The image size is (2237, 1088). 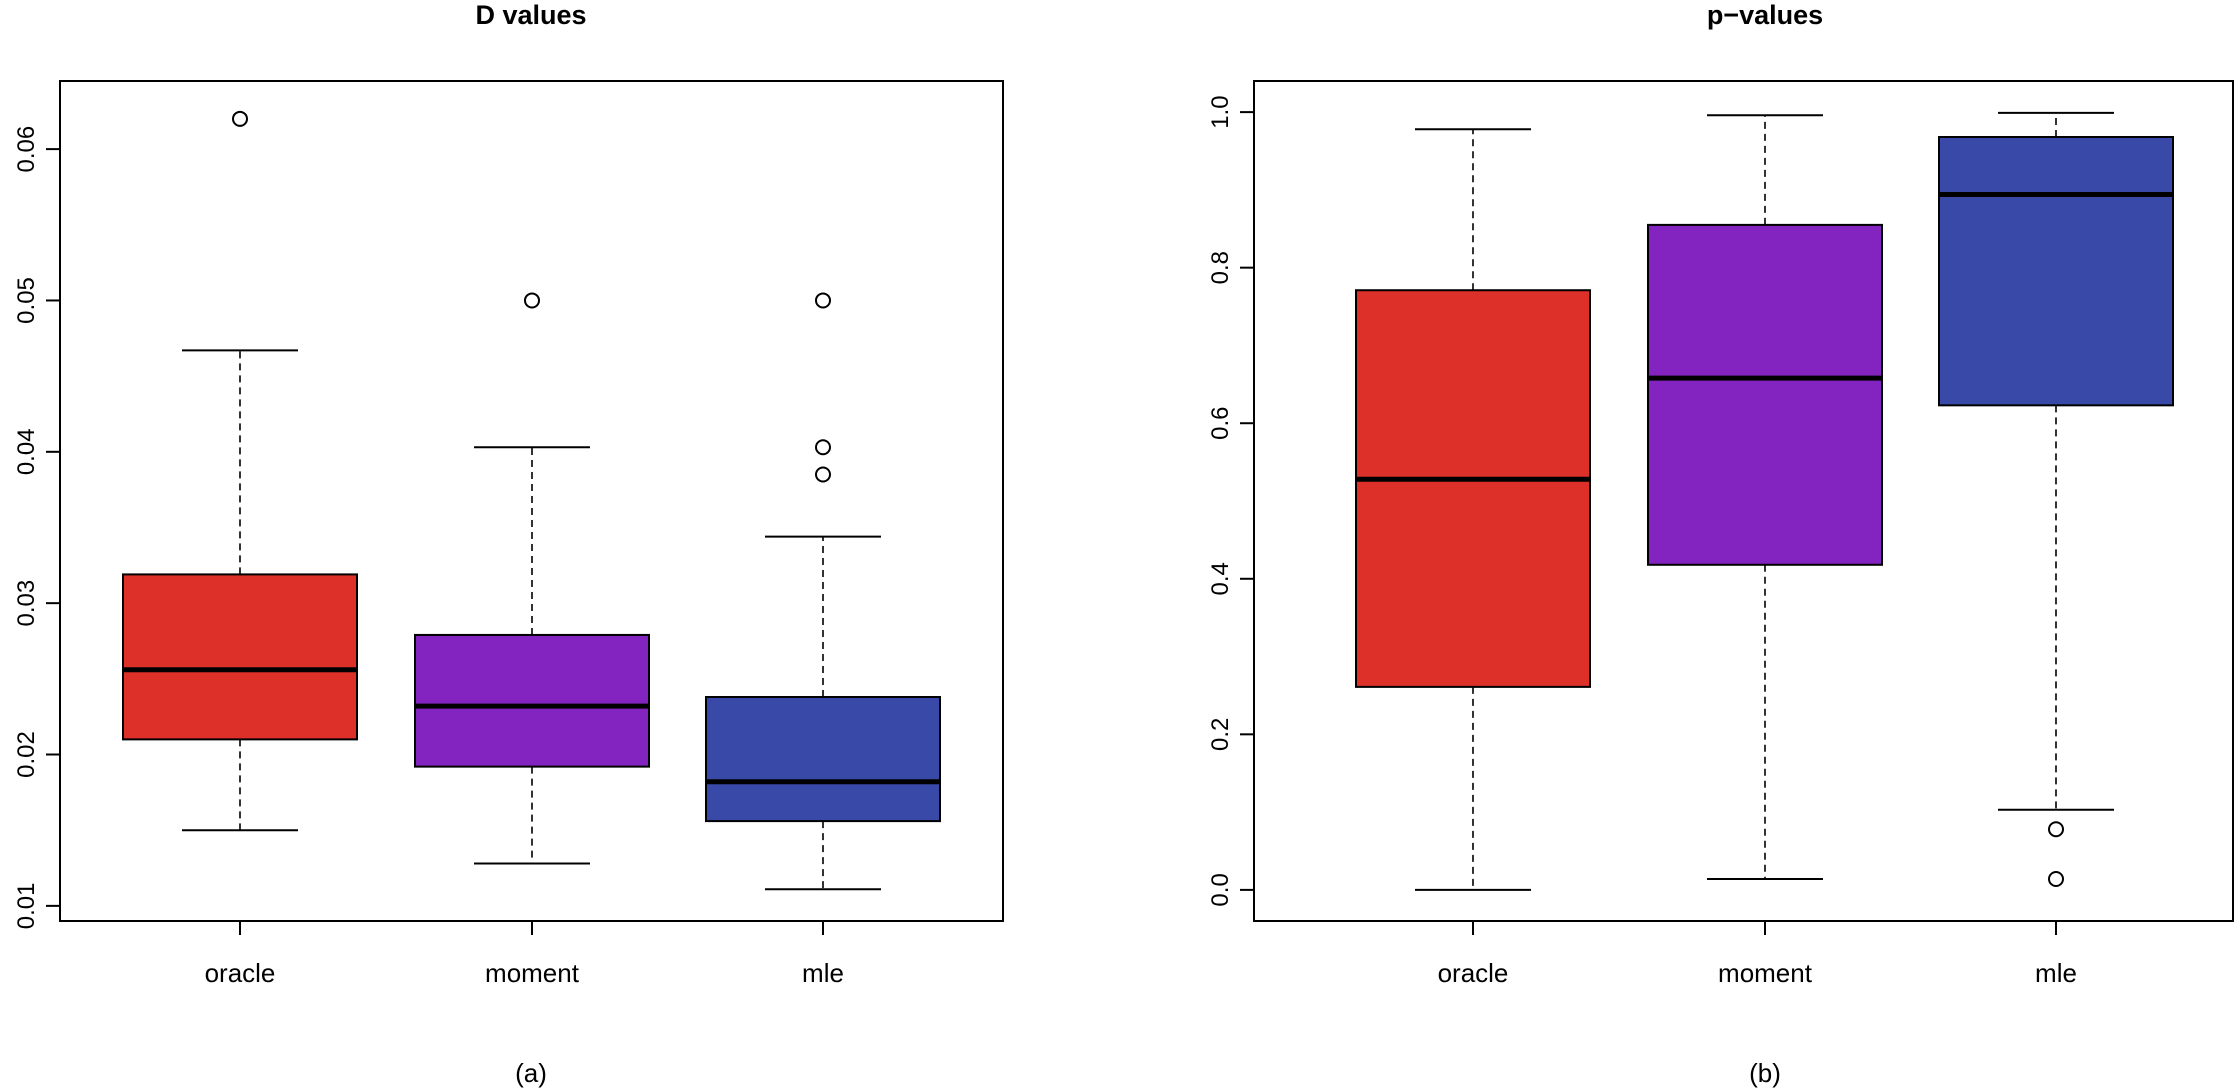 I want to click on chart-2-y-tick-label: 0.6, so click(x=1220, y=423).